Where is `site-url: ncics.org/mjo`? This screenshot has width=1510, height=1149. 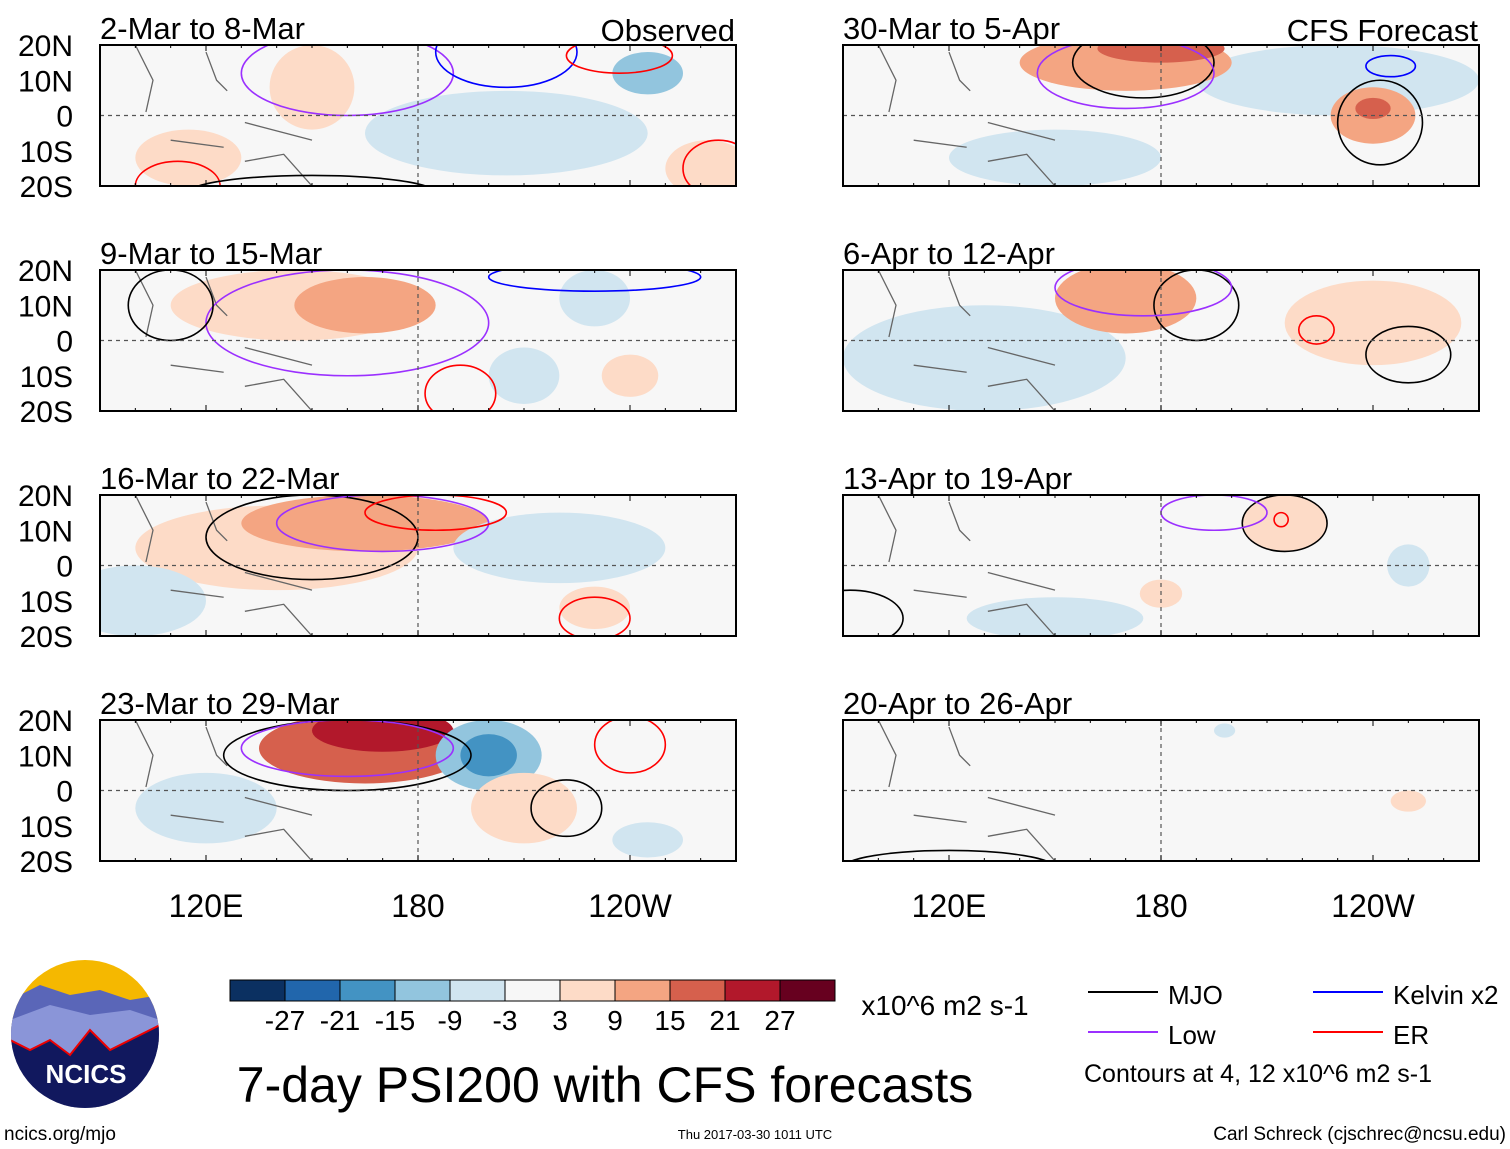
site-url: ncics.org/mjo is located at coordinates (60, 1134).